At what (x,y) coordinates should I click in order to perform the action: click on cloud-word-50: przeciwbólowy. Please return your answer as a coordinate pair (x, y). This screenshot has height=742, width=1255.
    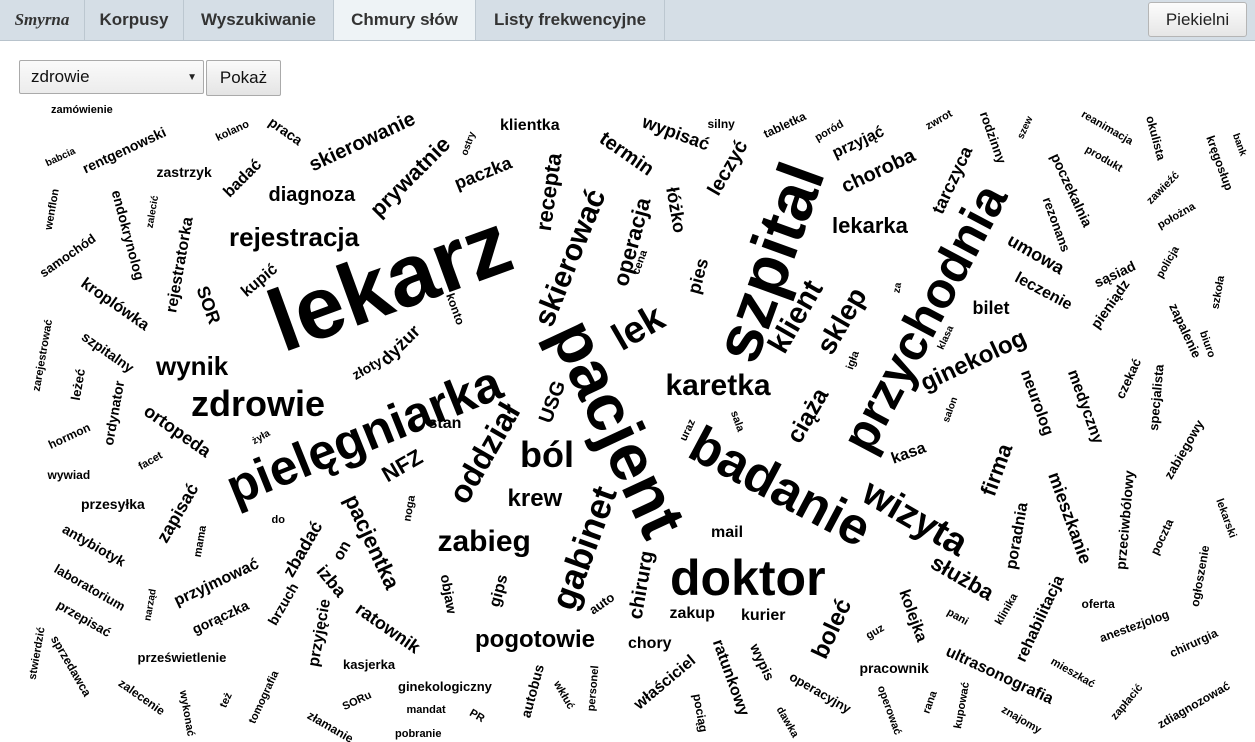
    Looking at the image, I should click on (1125, 520).